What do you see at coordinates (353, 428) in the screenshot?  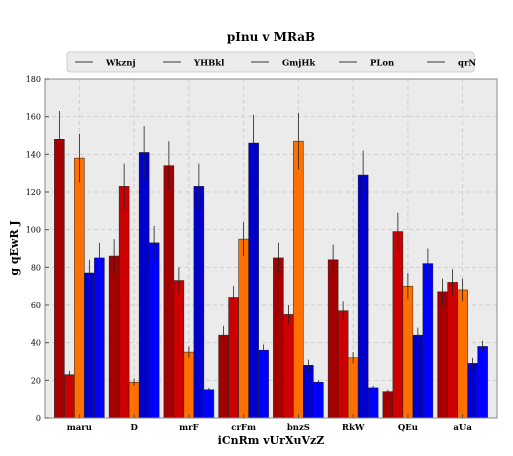 I see `x-tick-label: RkW` at bounding box center [353, 428].